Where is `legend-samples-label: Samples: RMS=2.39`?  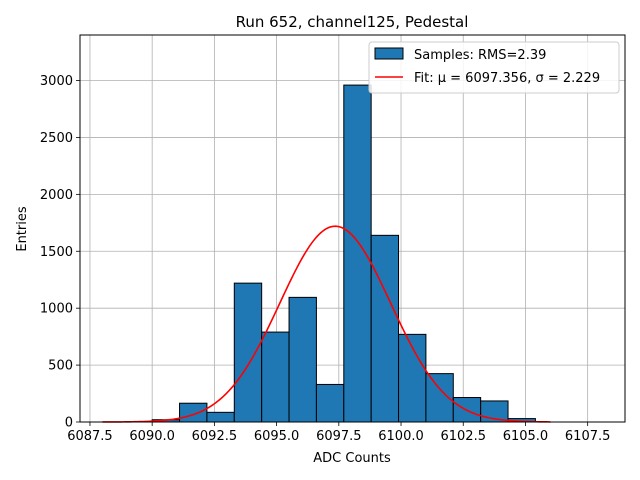 legend-samples-label: Samples: RMS=2.39 is located at coordinates (480, 55).